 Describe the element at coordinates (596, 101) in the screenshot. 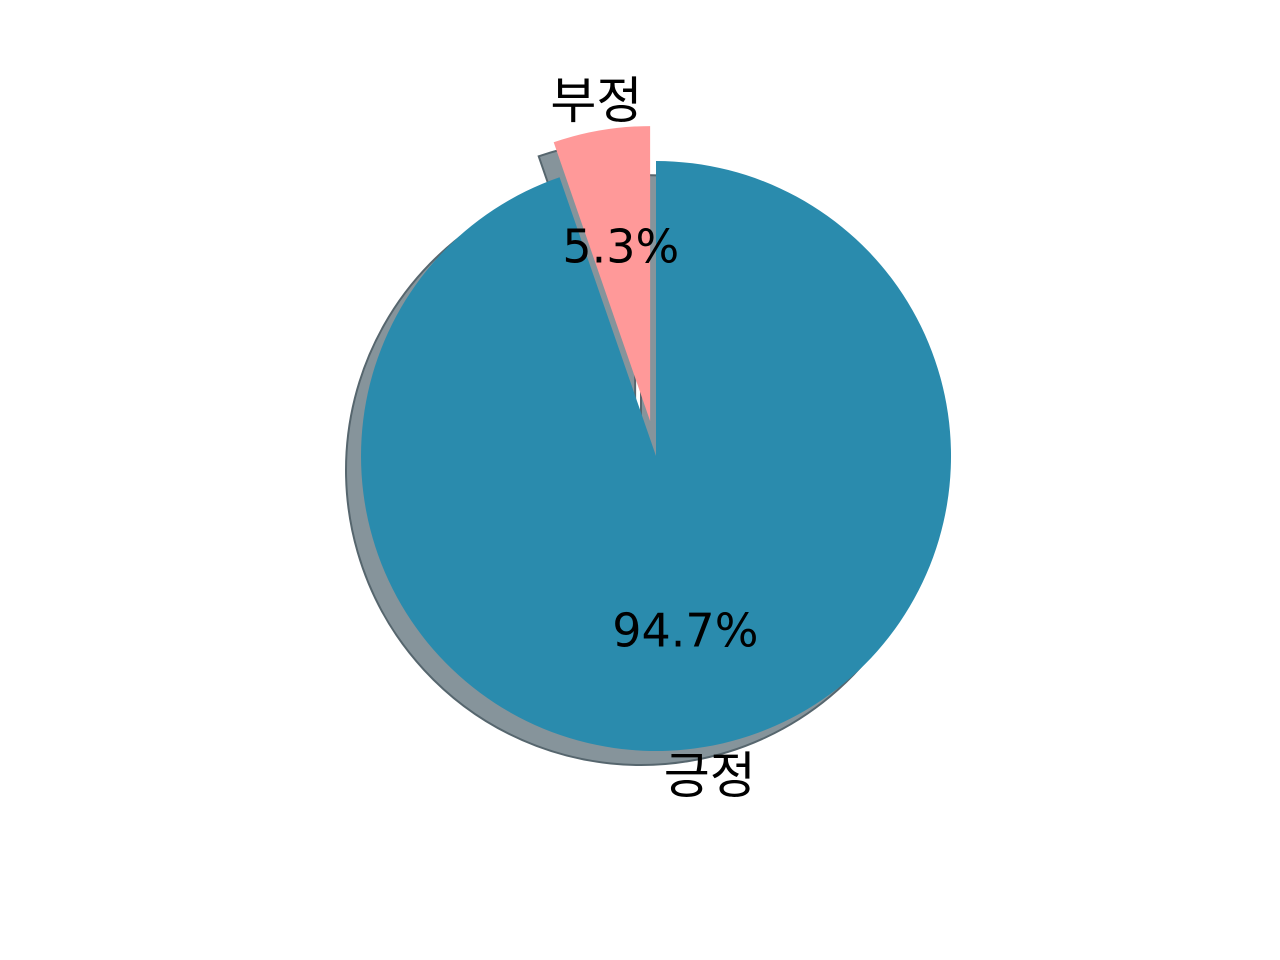

I see `slice-2-label: 부정` at that location.